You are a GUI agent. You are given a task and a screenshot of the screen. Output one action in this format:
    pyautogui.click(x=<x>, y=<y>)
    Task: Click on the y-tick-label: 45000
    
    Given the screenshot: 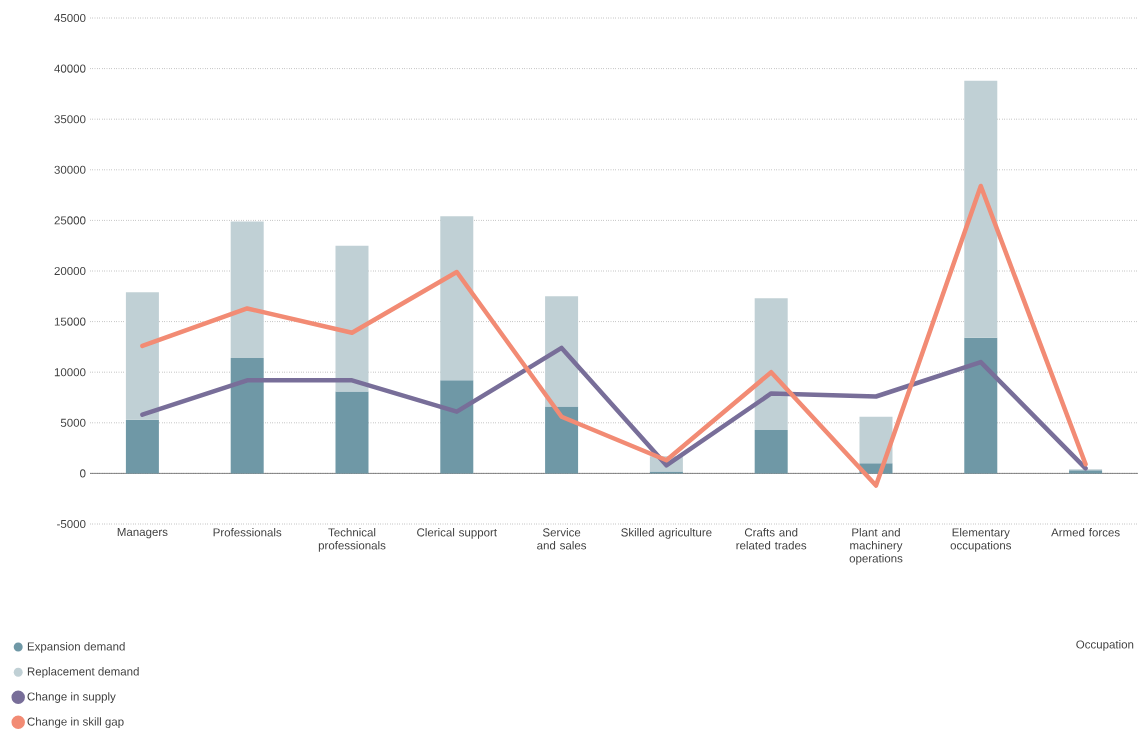 What is the action you would take?
    pyautogui.click(x=70, y=18)
    